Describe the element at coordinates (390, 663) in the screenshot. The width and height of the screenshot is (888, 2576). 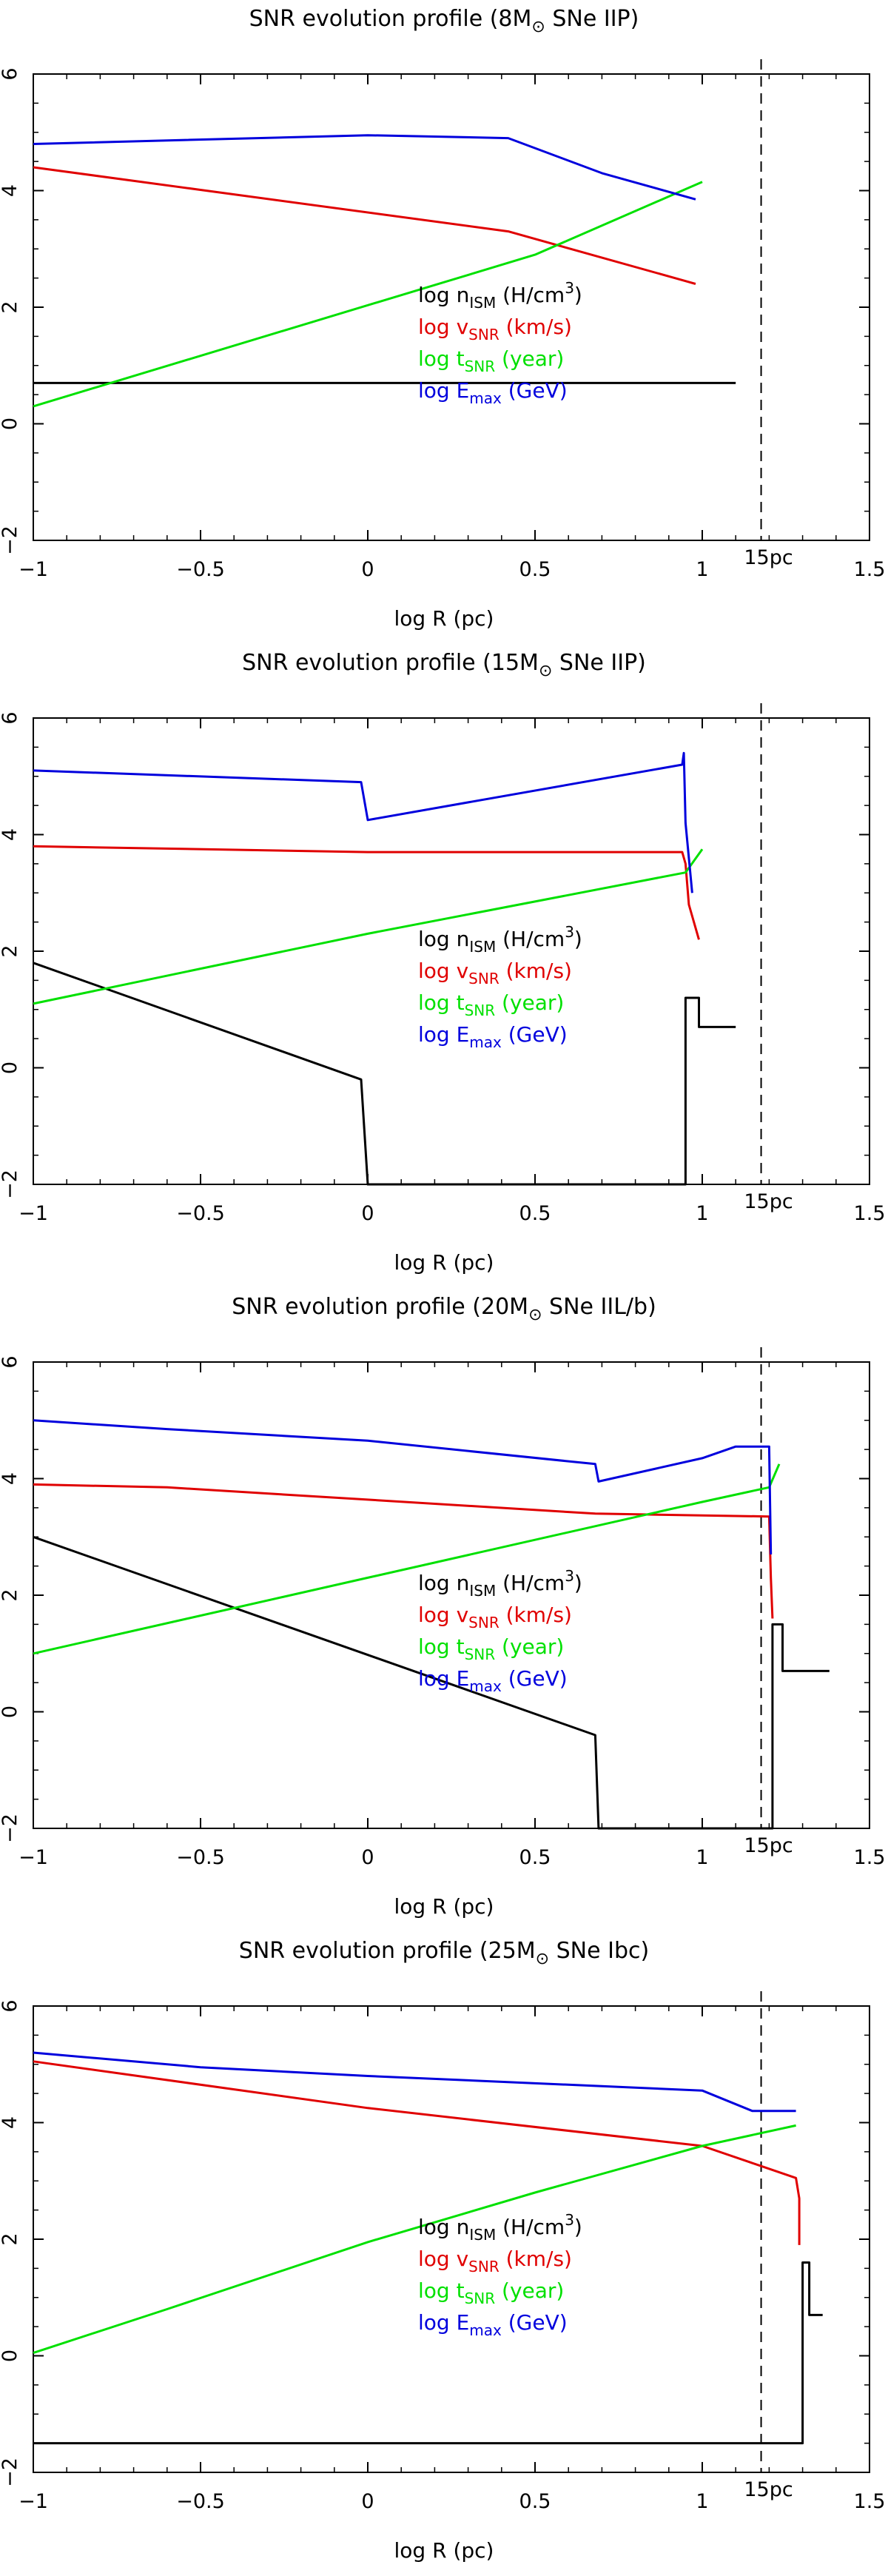
I see `chart-title-text: SNR evolution profile (15M` at that location.